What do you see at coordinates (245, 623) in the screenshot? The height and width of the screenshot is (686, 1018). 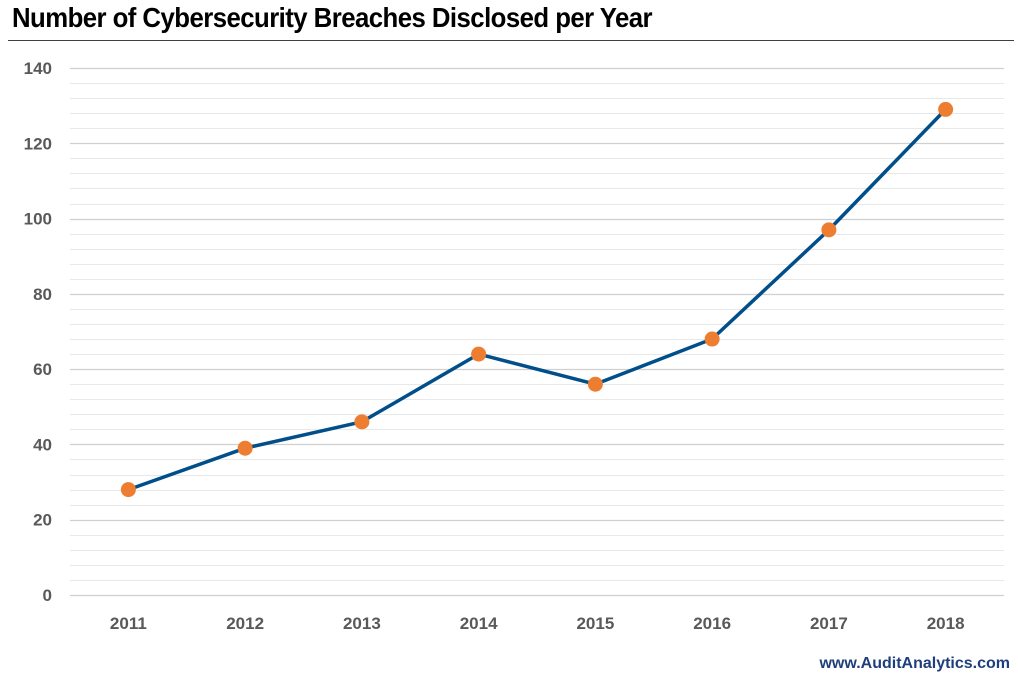 I see `x-tick-label: 2012` at bounding box center [245, 623].